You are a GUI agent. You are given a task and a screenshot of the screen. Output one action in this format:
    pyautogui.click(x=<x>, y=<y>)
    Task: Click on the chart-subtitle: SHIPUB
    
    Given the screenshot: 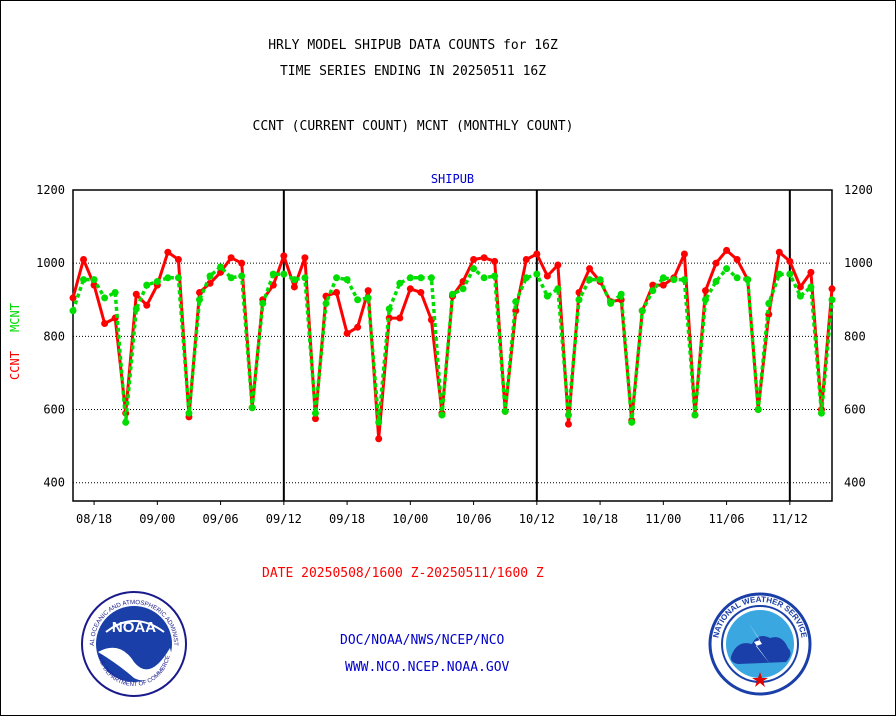 What is the action you would take?
    pyautogui.click(x=452, y=179)
    